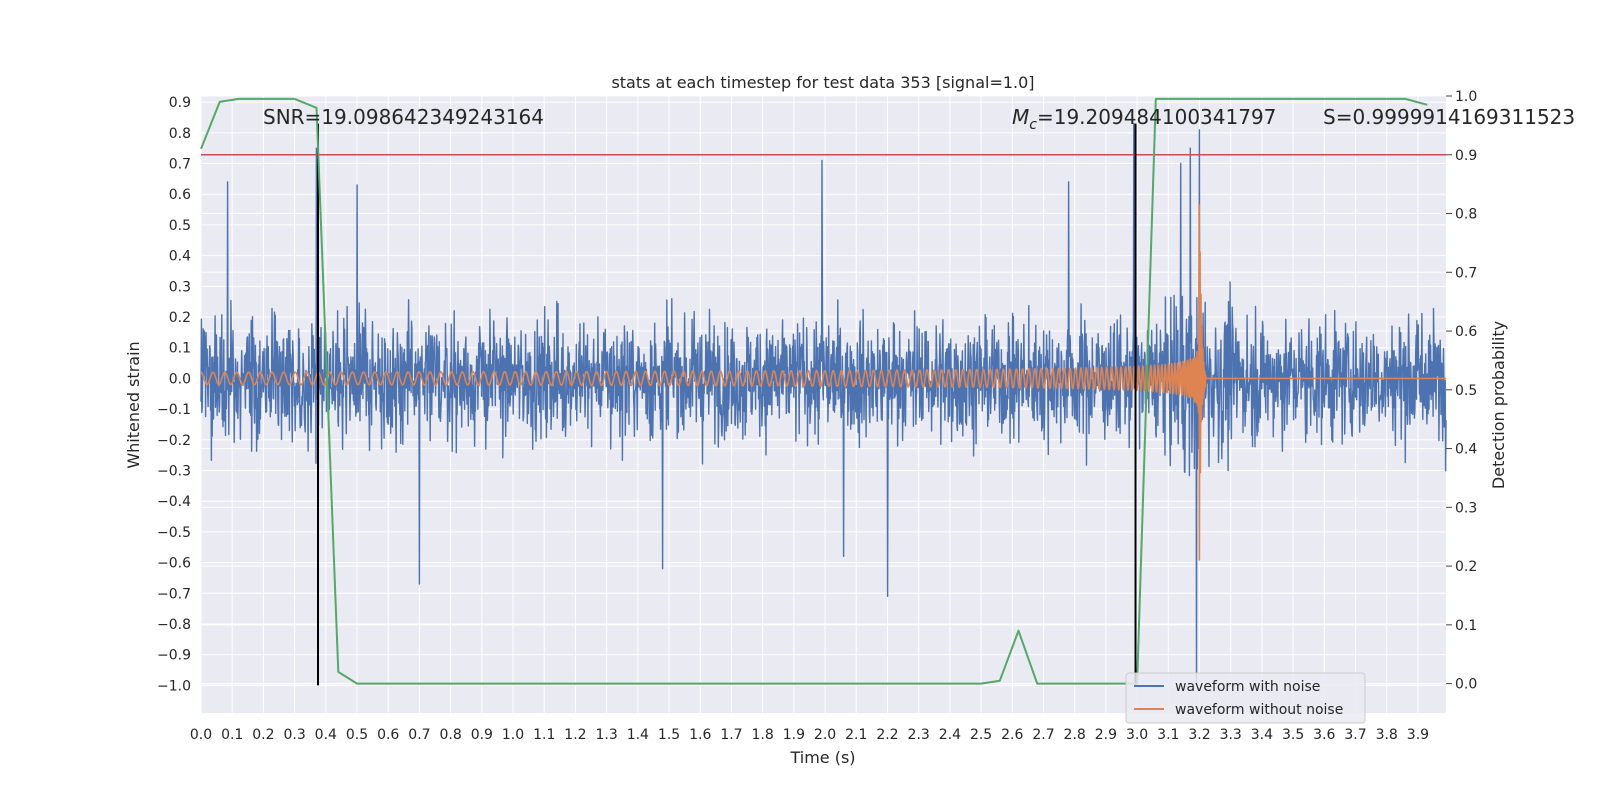 The height and width of the screenshot is (800, 1600). What do you see at coordinates (1466, 391) in the screenshot?
I see `y2-tick-label: 0.5` at bounding box center [1466, 391].